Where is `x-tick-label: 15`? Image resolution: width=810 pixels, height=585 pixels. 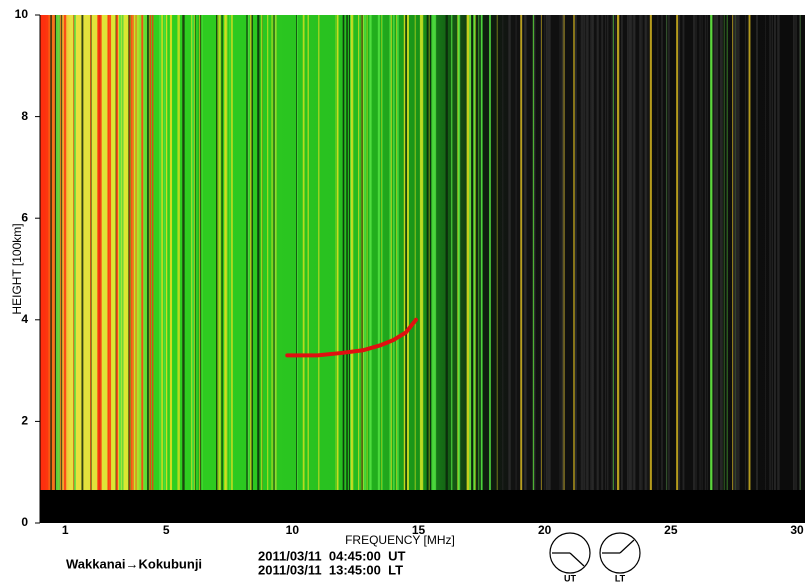 x-tick-label: 15 is located at coordinates (419, 530).